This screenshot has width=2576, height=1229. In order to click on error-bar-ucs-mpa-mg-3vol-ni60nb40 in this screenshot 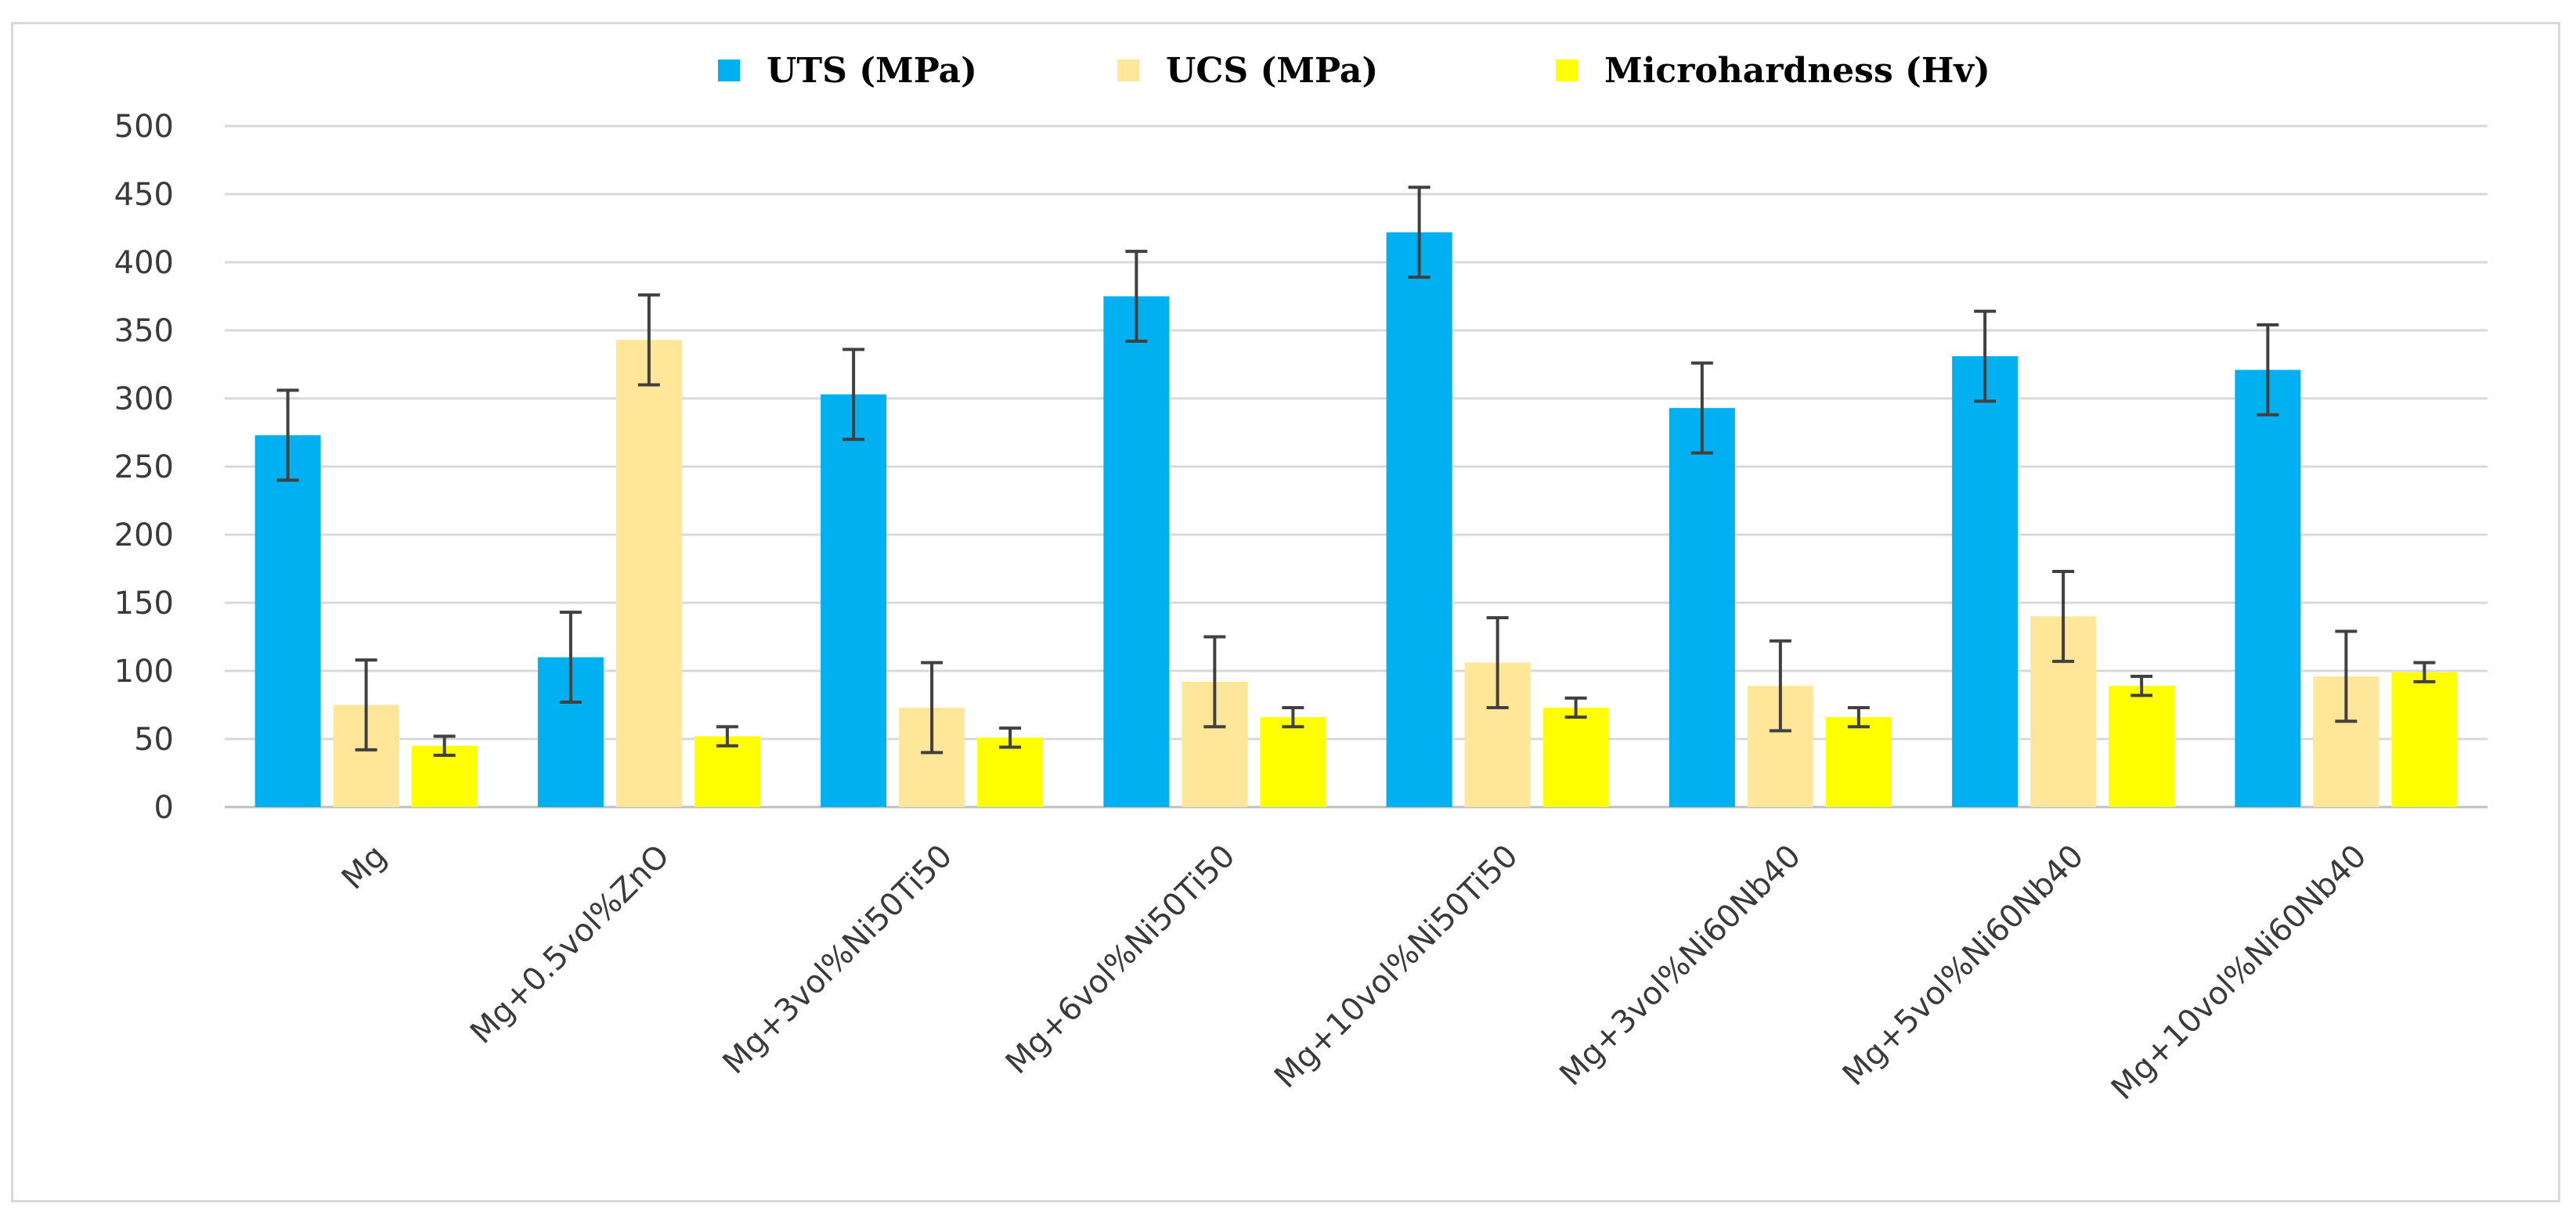, I will do `click(1780, 686)`.